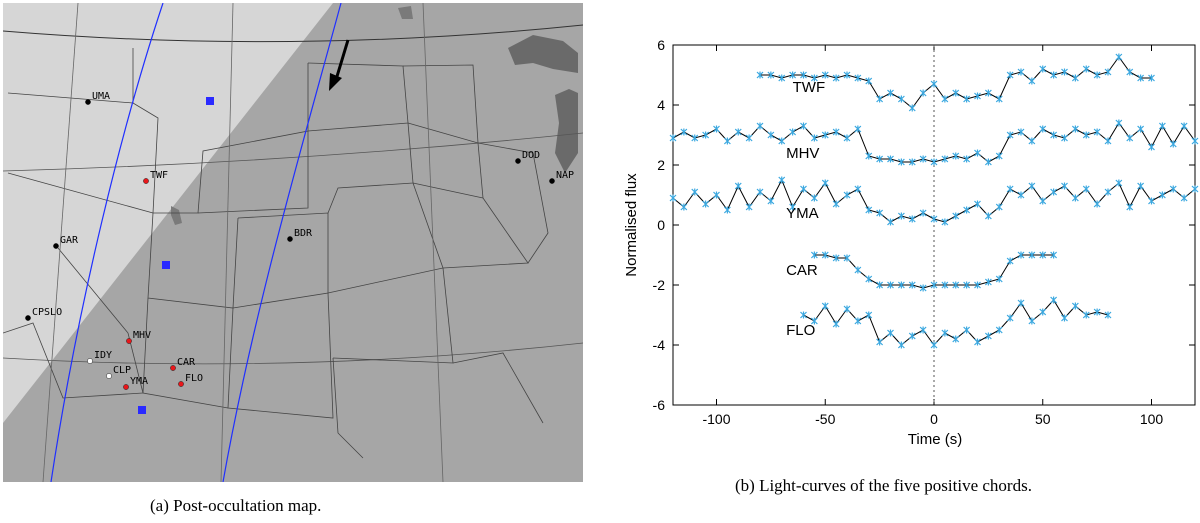 This screenshot has width=1200, height=523. I want to click on station-dot-flo, so click(181, 384).